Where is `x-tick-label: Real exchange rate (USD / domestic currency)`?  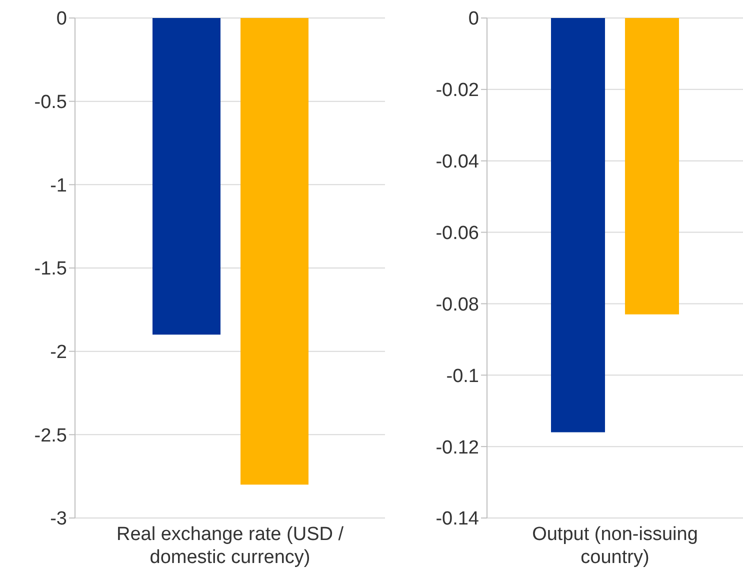
x-tick-label: Real exchange rate (USD / domestic currency) is located at coordinates (230, 546).